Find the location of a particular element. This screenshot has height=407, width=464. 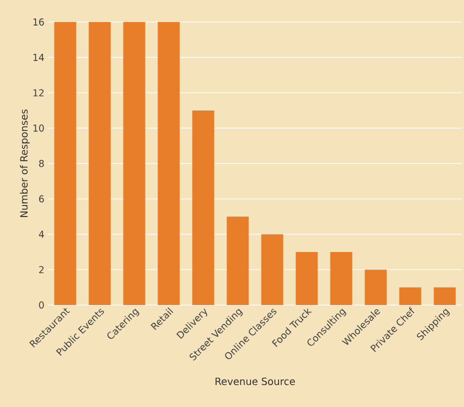

y-tick-label: 10 is located at coordinates (38, 128).